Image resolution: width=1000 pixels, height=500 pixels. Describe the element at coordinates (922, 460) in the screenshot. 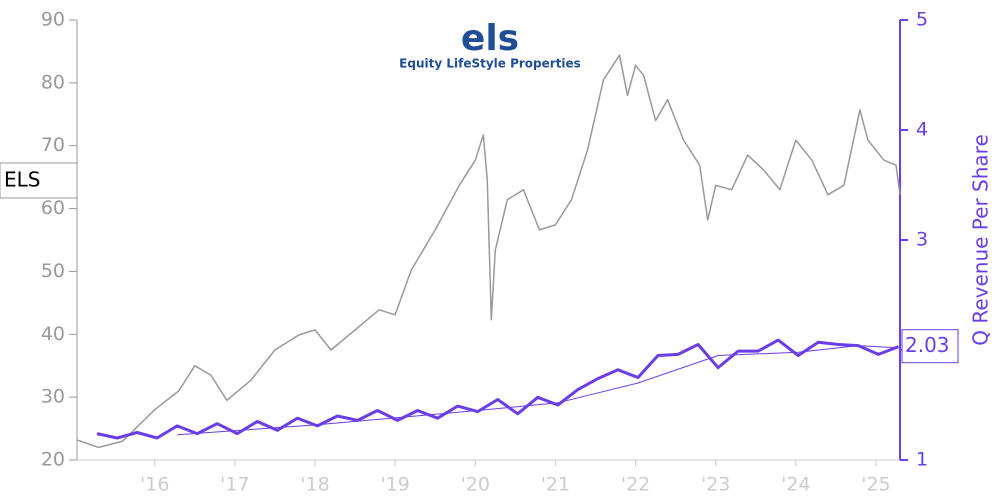

I see `y2-tick-label: 1` at that location.